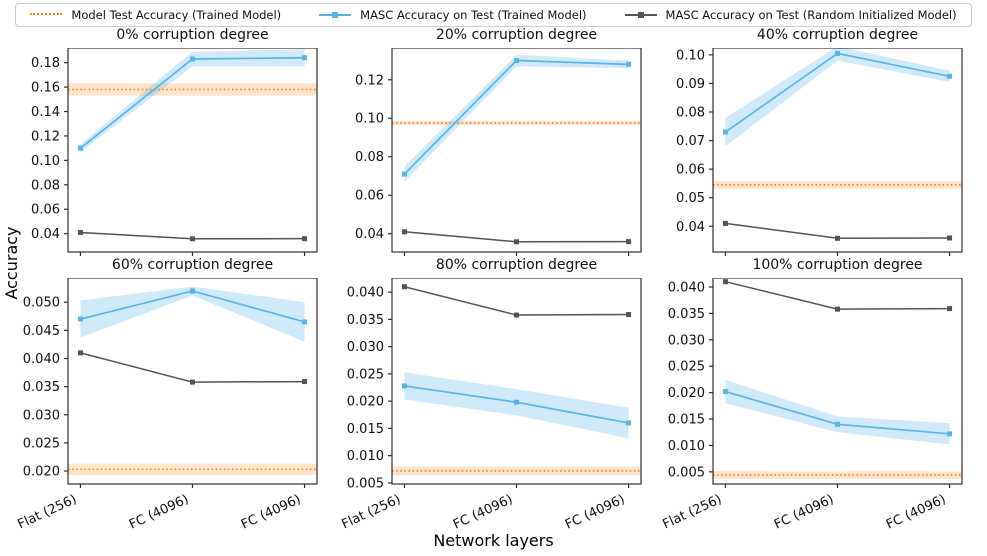 This screenshot has width=987, height=556. What do you see at coordinates (690, 141) in the screenshot?
I see `svg-text: 0.07` at bounding box center [690, 141].